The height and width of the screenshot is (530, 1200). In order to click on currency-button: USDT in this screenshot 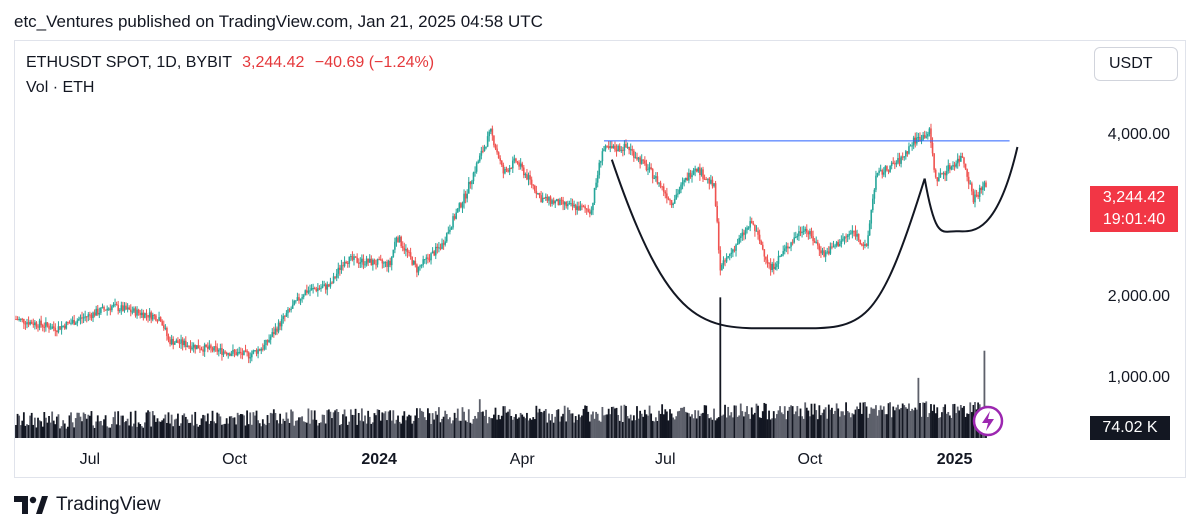, I will do `click(1136, 64)`.